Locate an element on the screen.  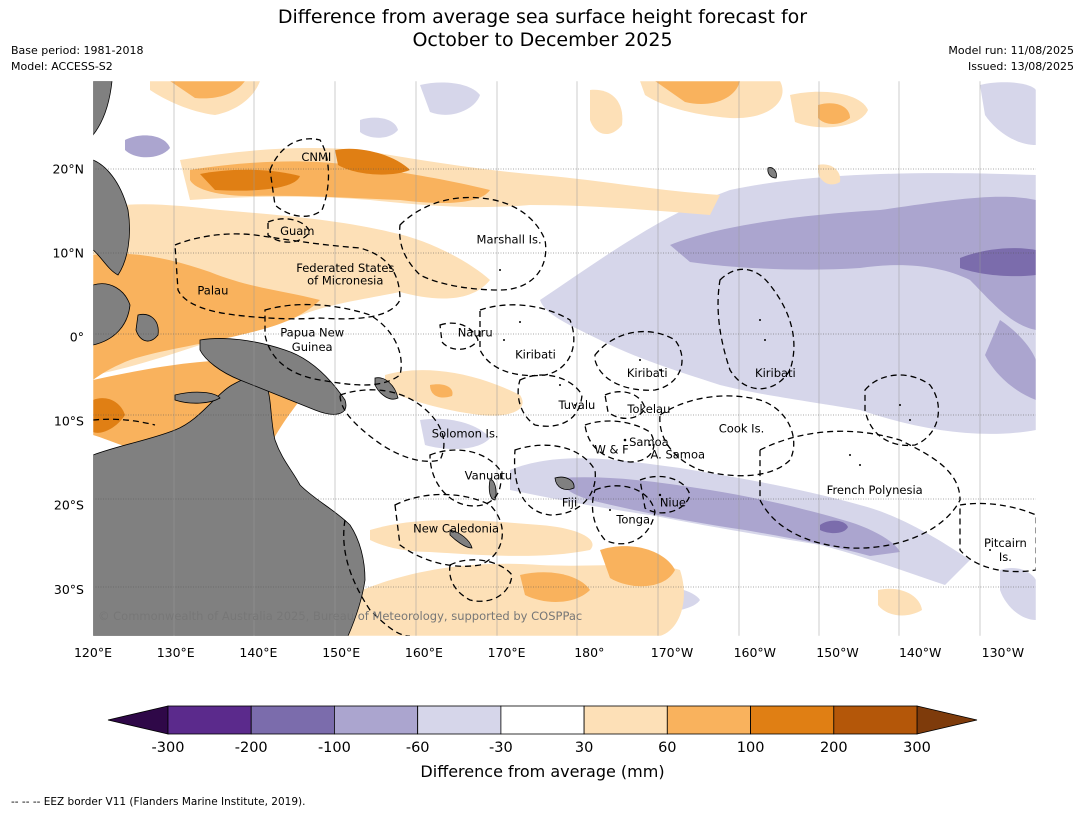
latitude-tick-label: 20°N is located at coordinates (68, 168).